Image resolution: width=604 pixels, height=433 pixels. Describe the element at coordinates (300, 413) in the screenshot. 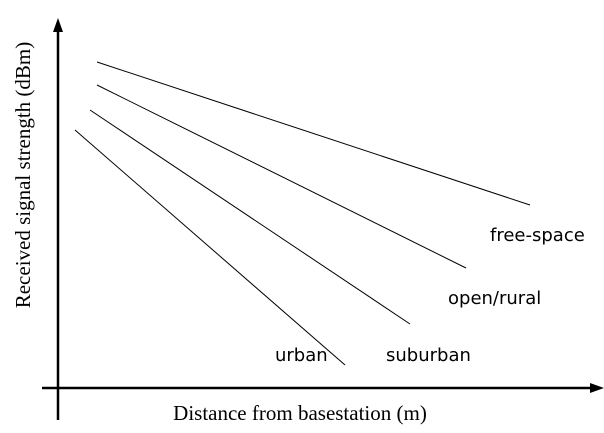

I see `x-axis-label: Distance from basestation (m)` at that location.